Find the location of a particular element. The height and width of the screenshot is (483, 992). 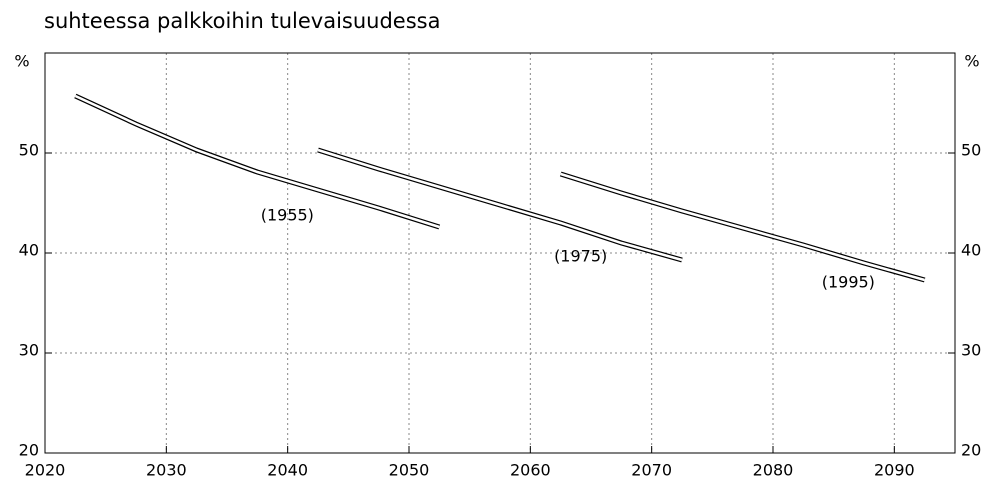

series-label: (1995) is located at coordinates (848, 282).